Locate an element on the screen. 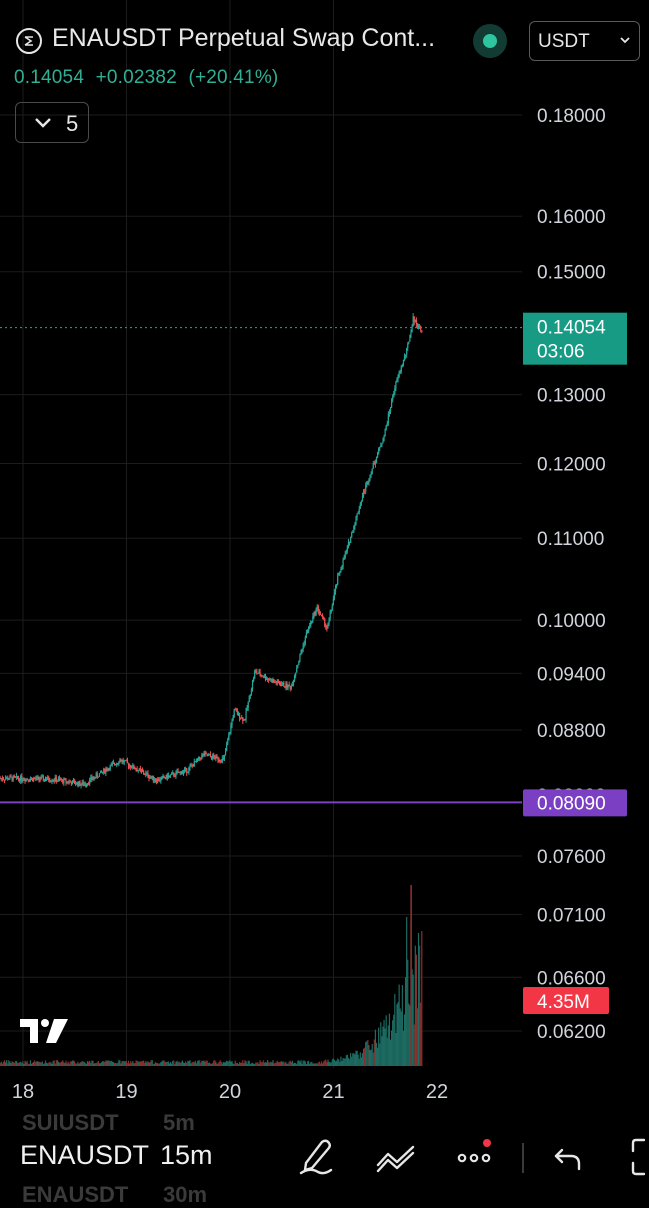  more-options-icon is located at coordinates (476, 1153).